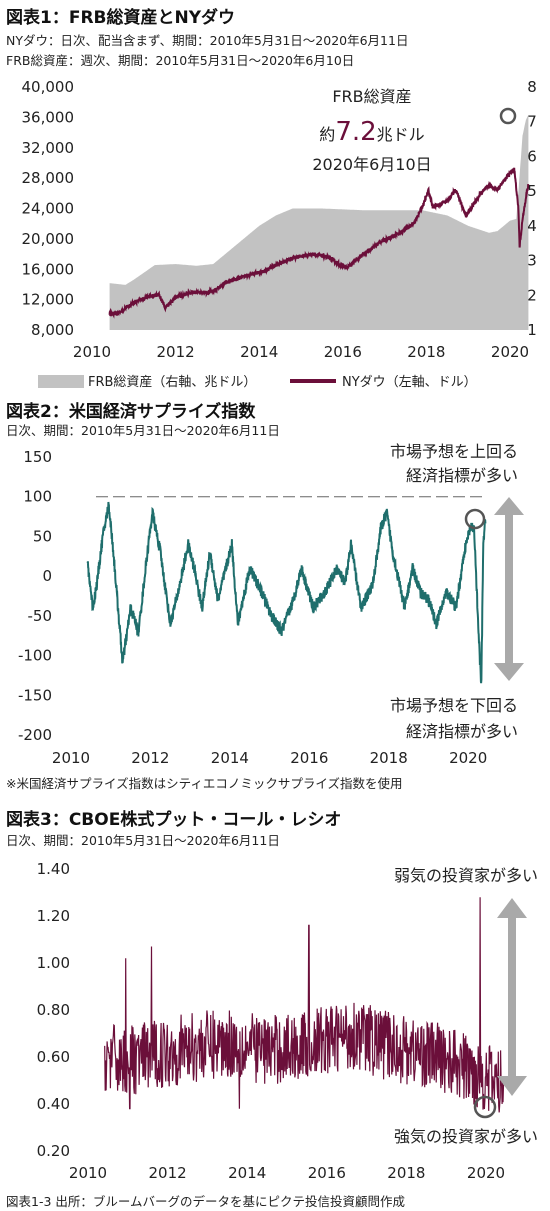 The width and height of the screenshot is (550, 1211). I want to click on chart1-subtitle-1: NYダウ：日次、配当含まず、期間：2010年5月31日～2020年6月11日, so click(207, 40).